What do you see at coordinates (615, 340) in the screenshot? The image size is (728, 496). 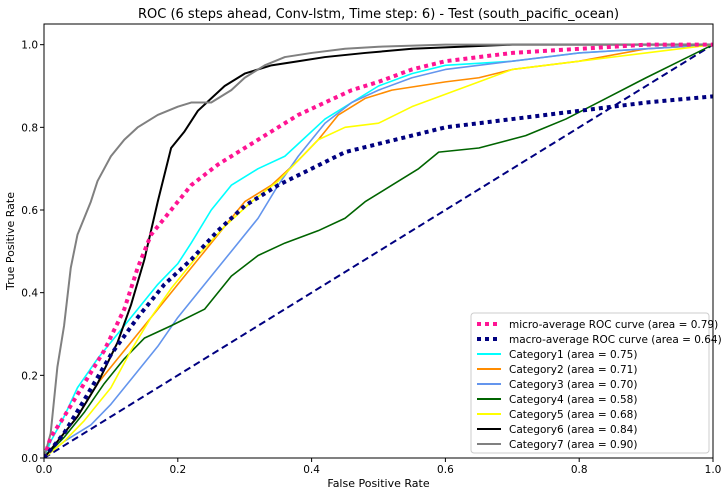 I see `legend-label: macro-average ROC curve (area = 0.64)` at bounding box center [615, 340].